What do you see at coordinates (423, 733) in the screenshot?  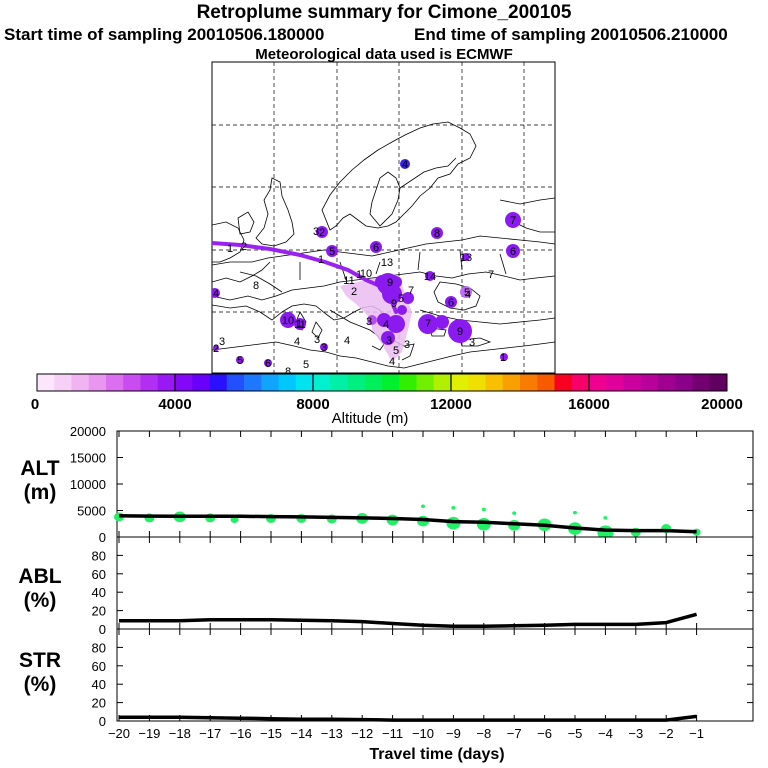 I see `x-tick-label: −10` at bounding box center [423, 733].